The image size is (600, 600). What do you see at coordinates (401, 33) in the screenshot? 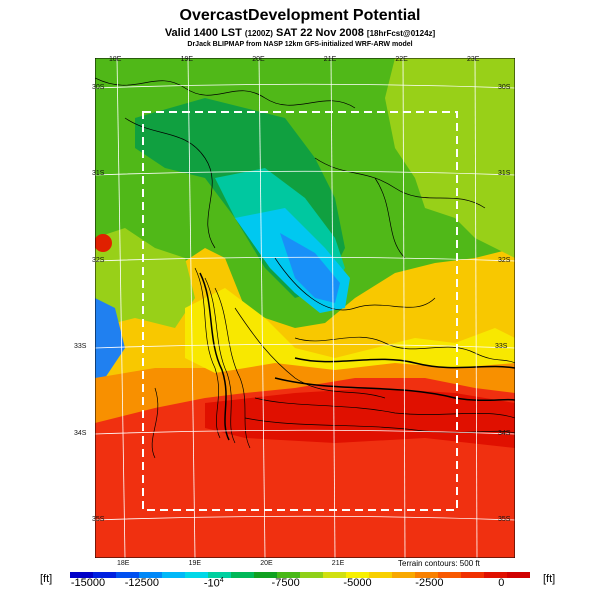
I see `forecast-info: [18hrFcst@0124z]` at bounding box center [401, 33].